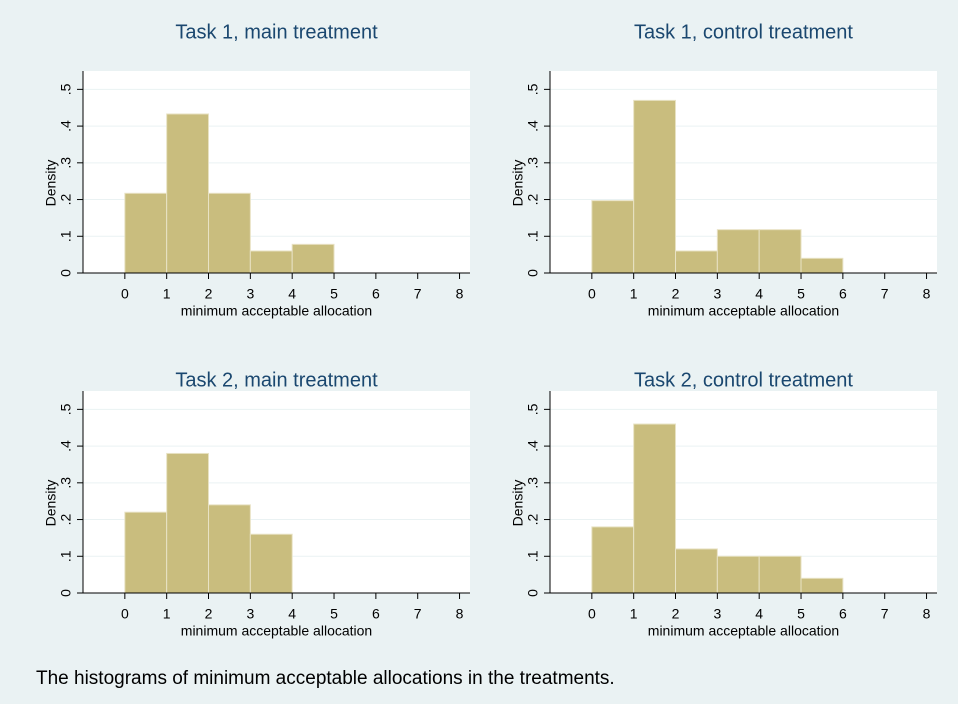 The width and height of the screenshot is (958, 709). Describe the element at coordinates (743, 32) in the screenshot. I see `chart-title: Task 1, control treatment` at that location.